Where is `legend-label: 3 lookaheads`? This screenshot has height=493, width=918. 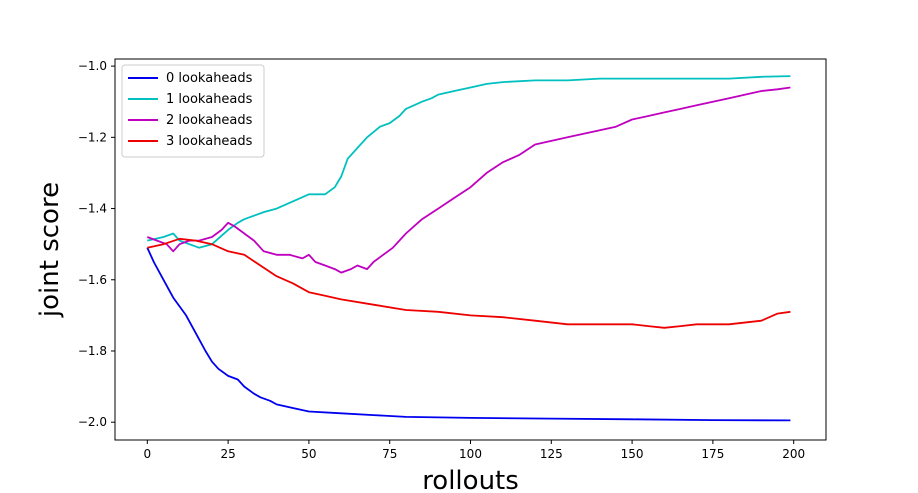
legend-label: 3 lookaheads is located at coordinates (209, 141).